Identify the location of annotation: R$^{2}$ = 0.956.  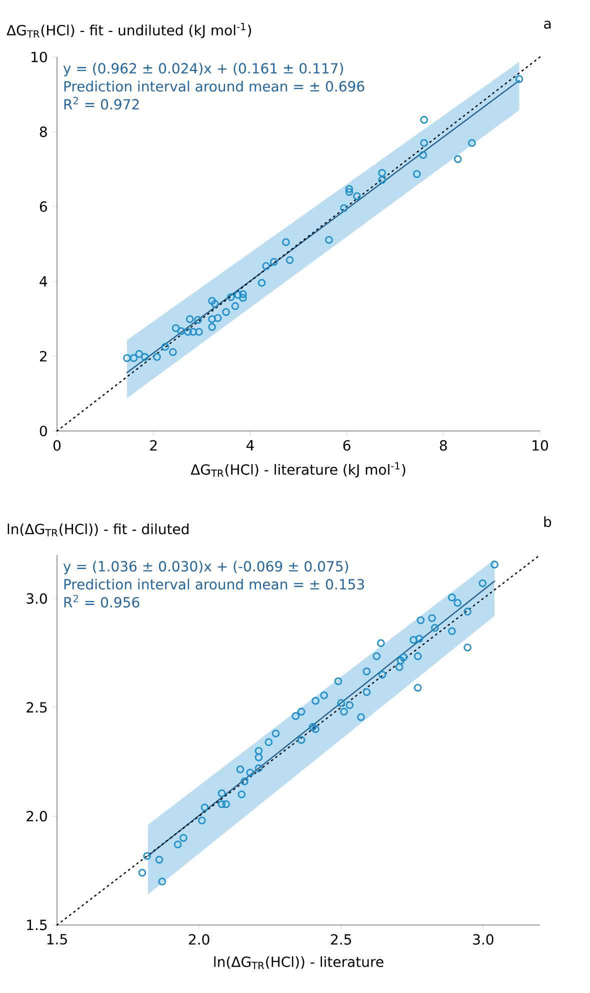
(102, 601).